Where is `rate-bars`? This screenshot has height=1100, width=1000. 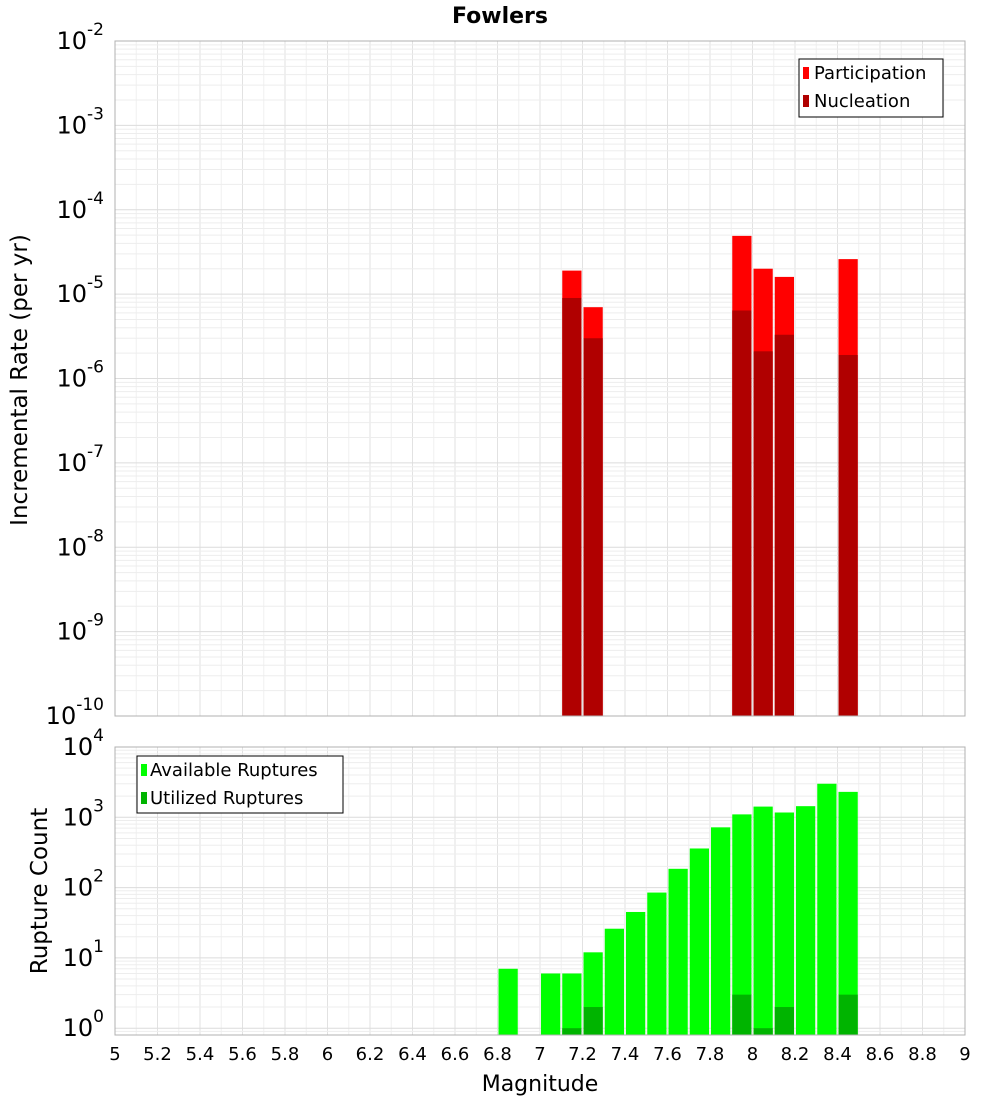 rate-bars is located at coordinates (710, 475).